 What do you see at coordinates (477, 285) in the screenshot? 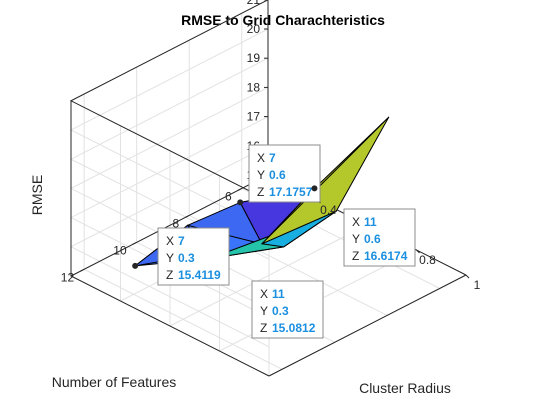
I see `x-tick-label: 1` at bounding box center [477, 285].